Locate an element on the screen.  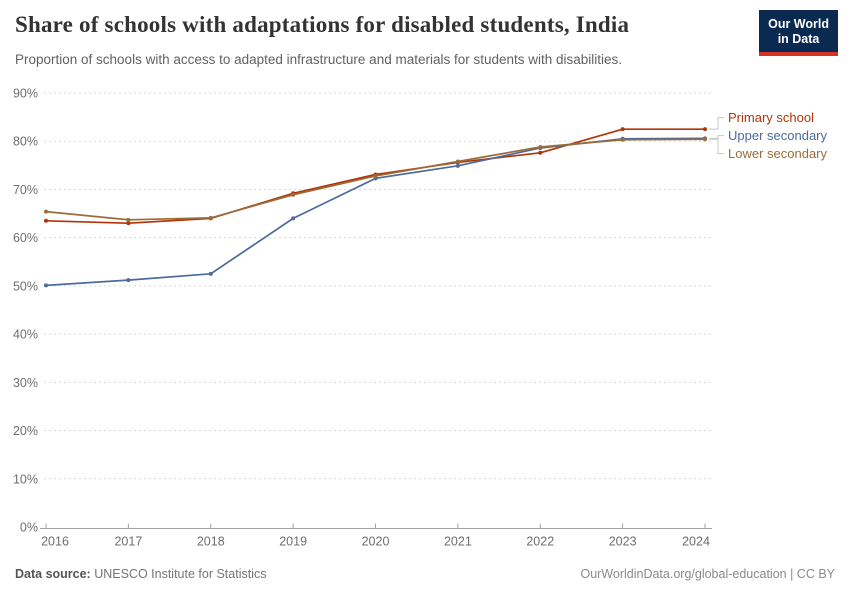
x-axis-tick-label: 2019 is located at coordinates (293, 542).